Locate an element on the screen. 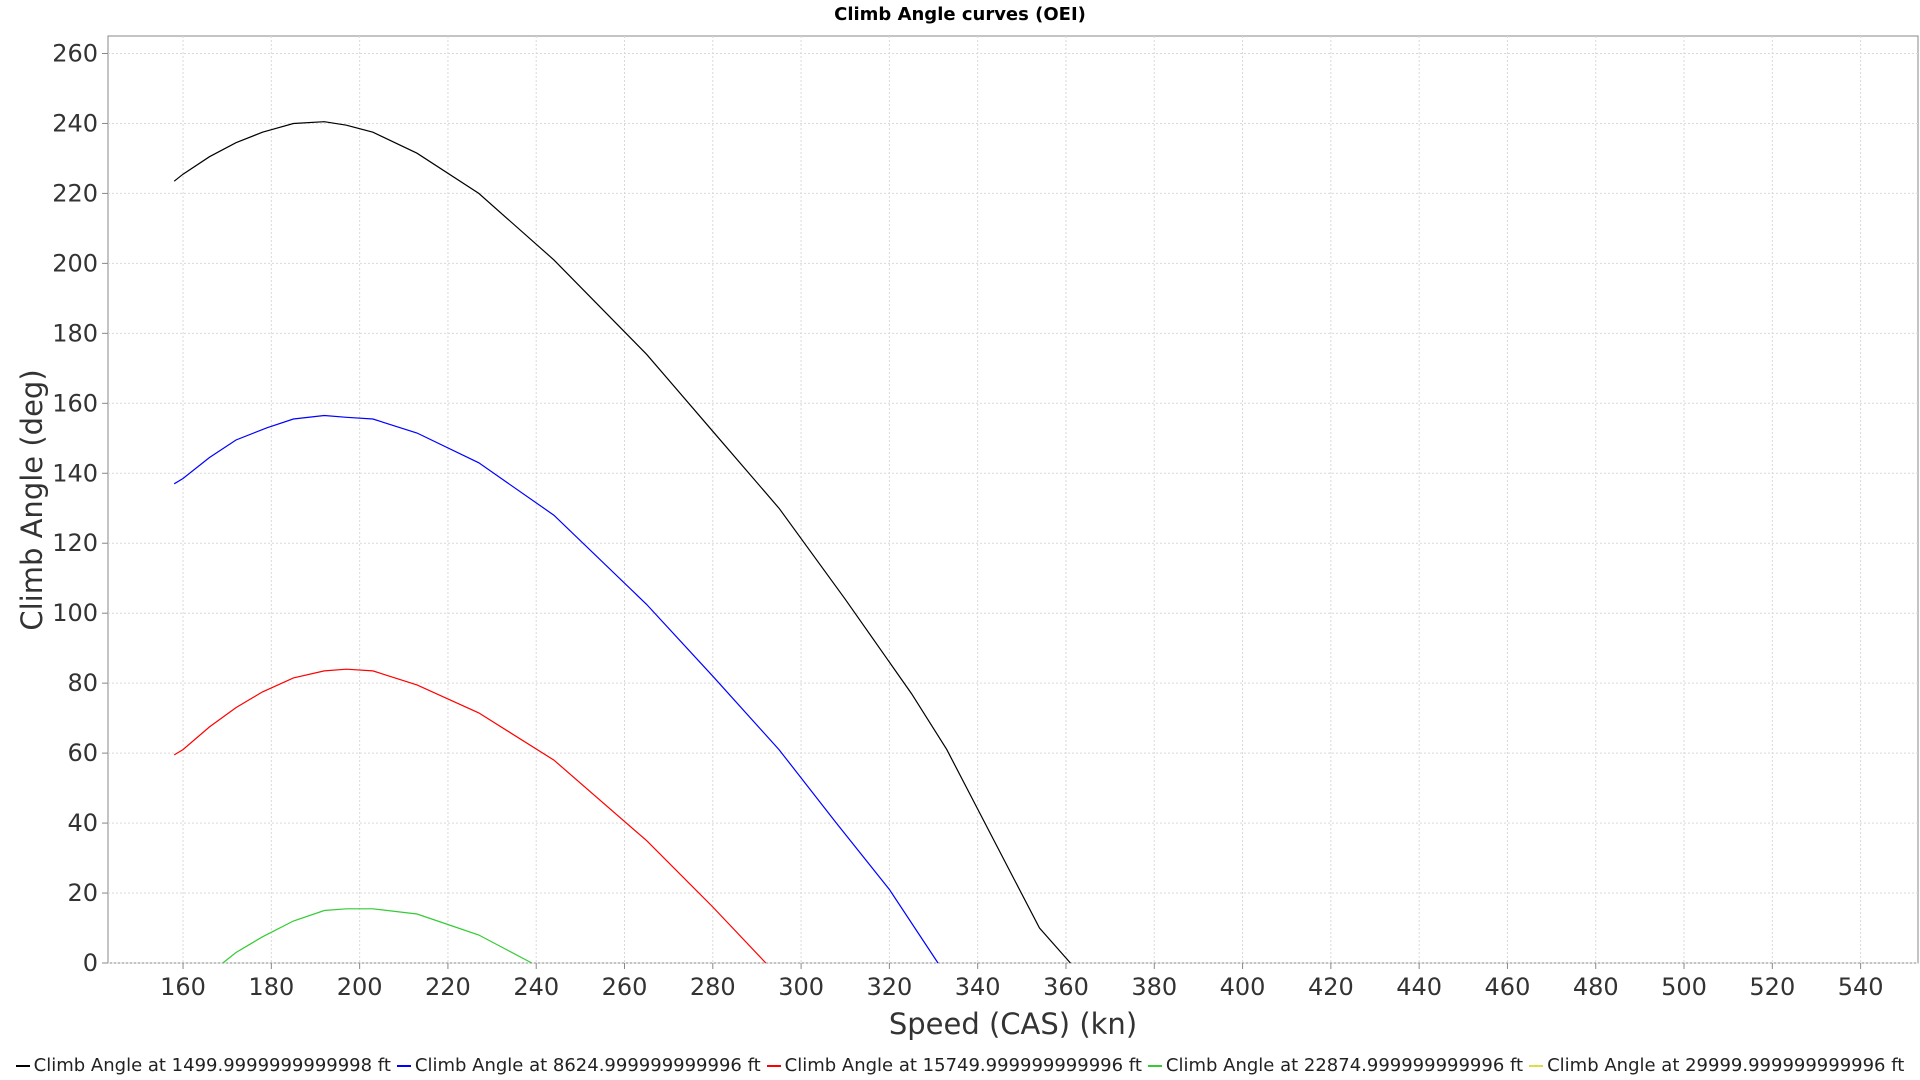  y-tick-label: 220 is located at coordinates (75, 193).